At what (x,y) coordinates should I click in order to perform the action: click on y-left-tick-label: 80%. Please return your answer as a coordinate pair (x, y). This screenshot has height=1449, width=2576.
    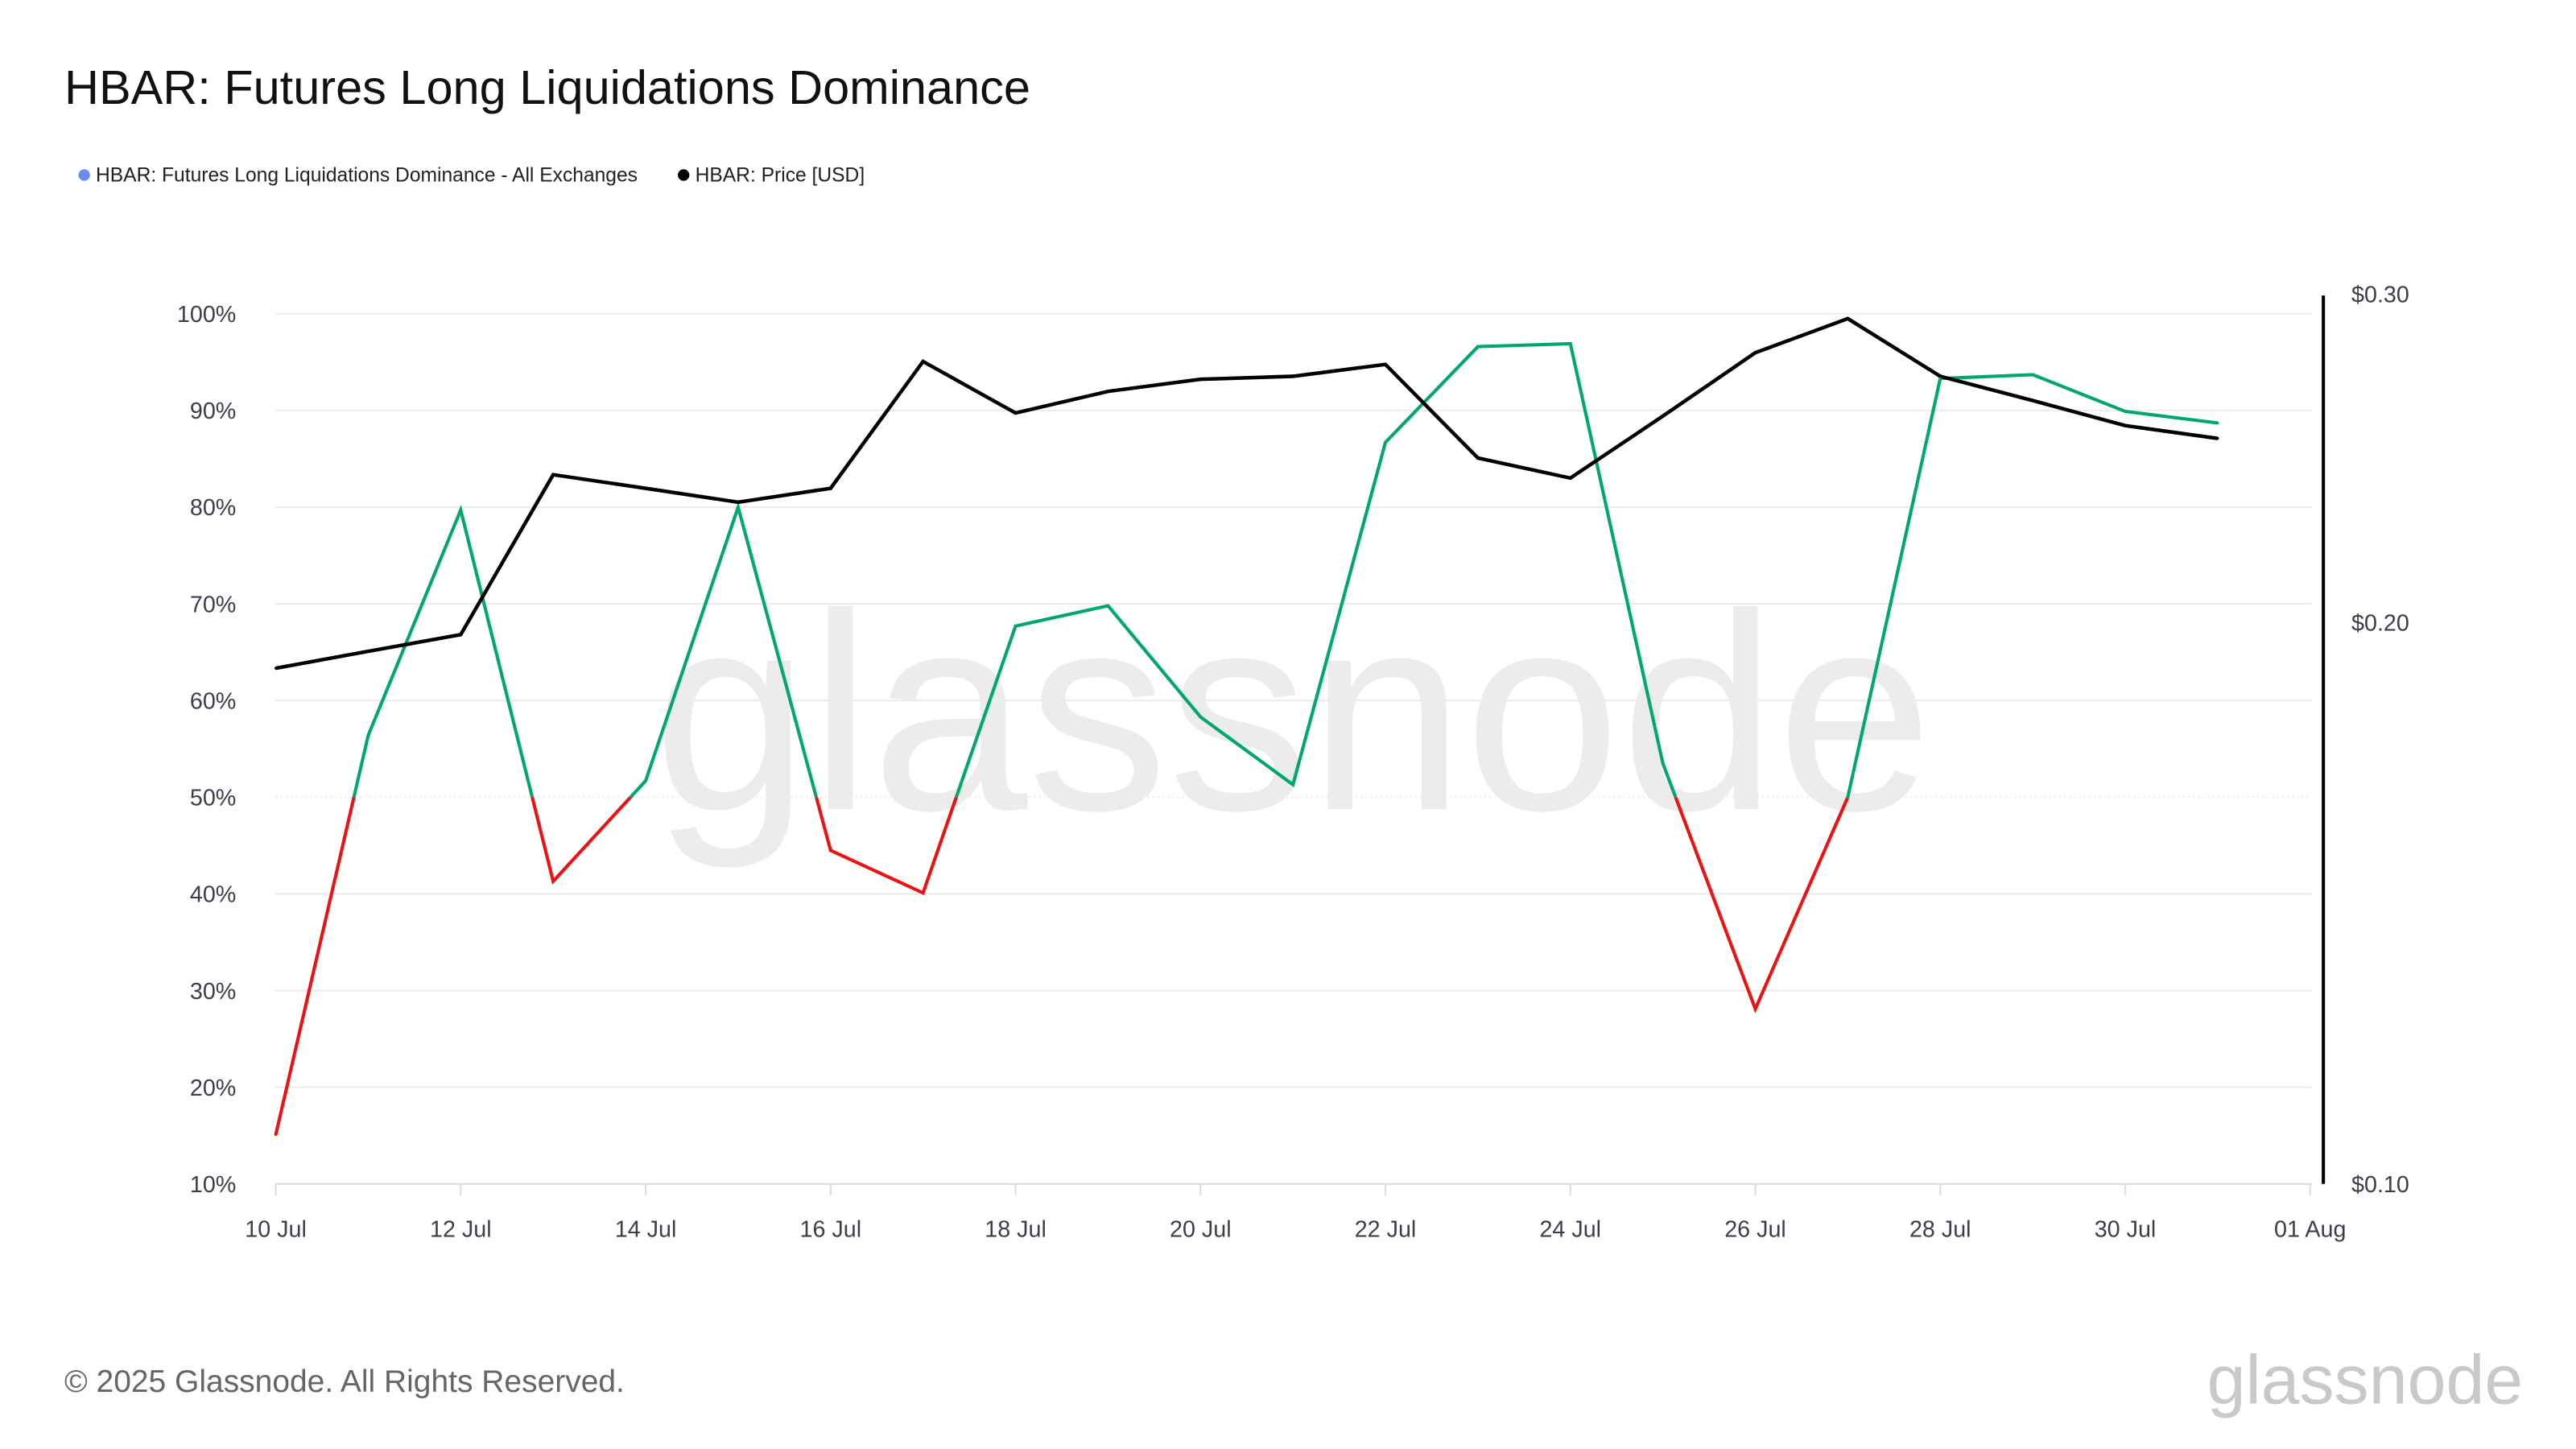
    Looking at the image, I should click on (213, 508).